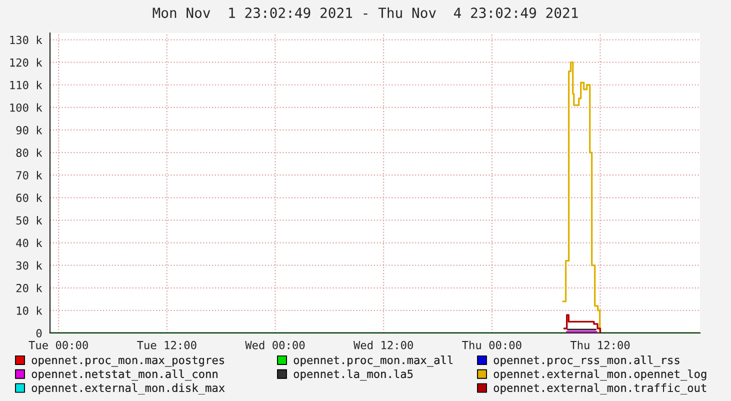 This screenshot has width=731, height=401. What do you see at coordinates (600, 375) in the screenshot?
I see `legend-label: opennet.external_mon.opennet_log` at bounding box center [600, 375].